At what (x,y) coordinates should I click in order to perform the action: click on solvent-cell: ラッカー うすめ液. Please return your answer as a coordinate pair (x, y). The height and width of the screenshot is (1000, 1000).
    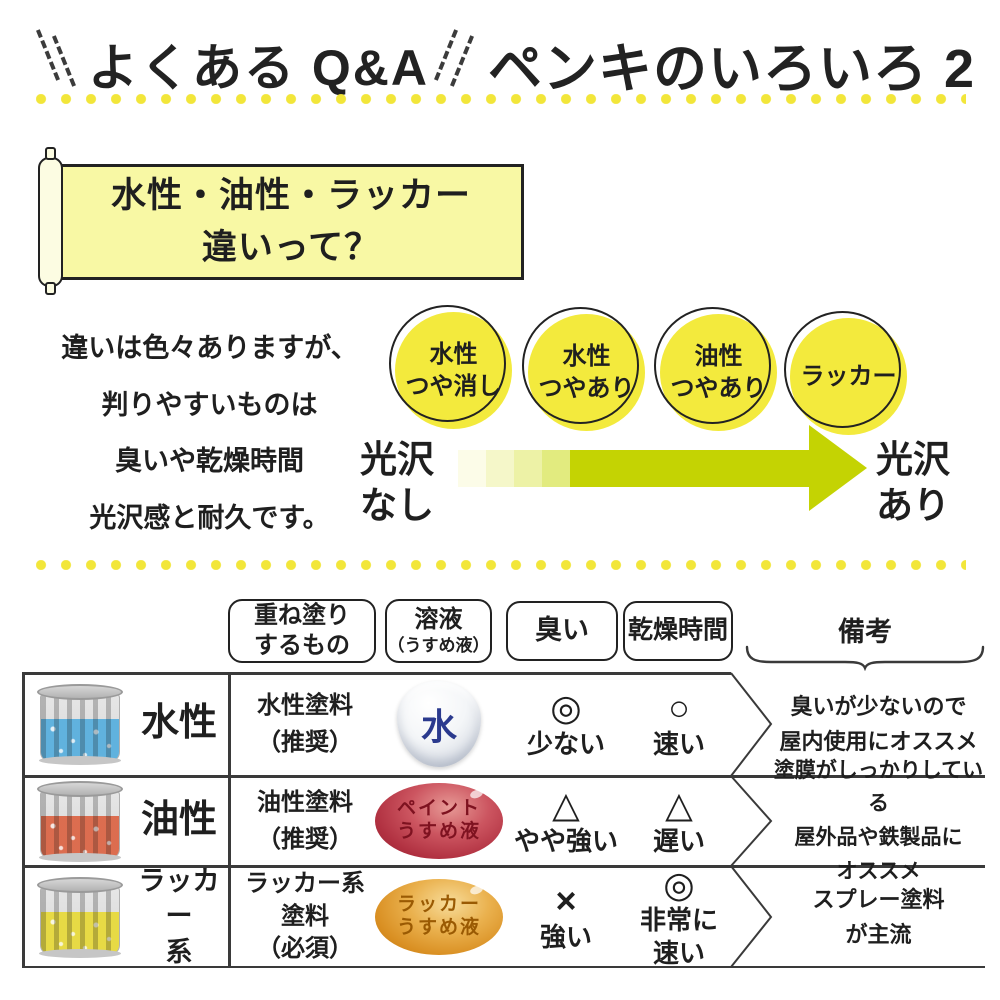
    Looking at the image, I should click on (439, 917).